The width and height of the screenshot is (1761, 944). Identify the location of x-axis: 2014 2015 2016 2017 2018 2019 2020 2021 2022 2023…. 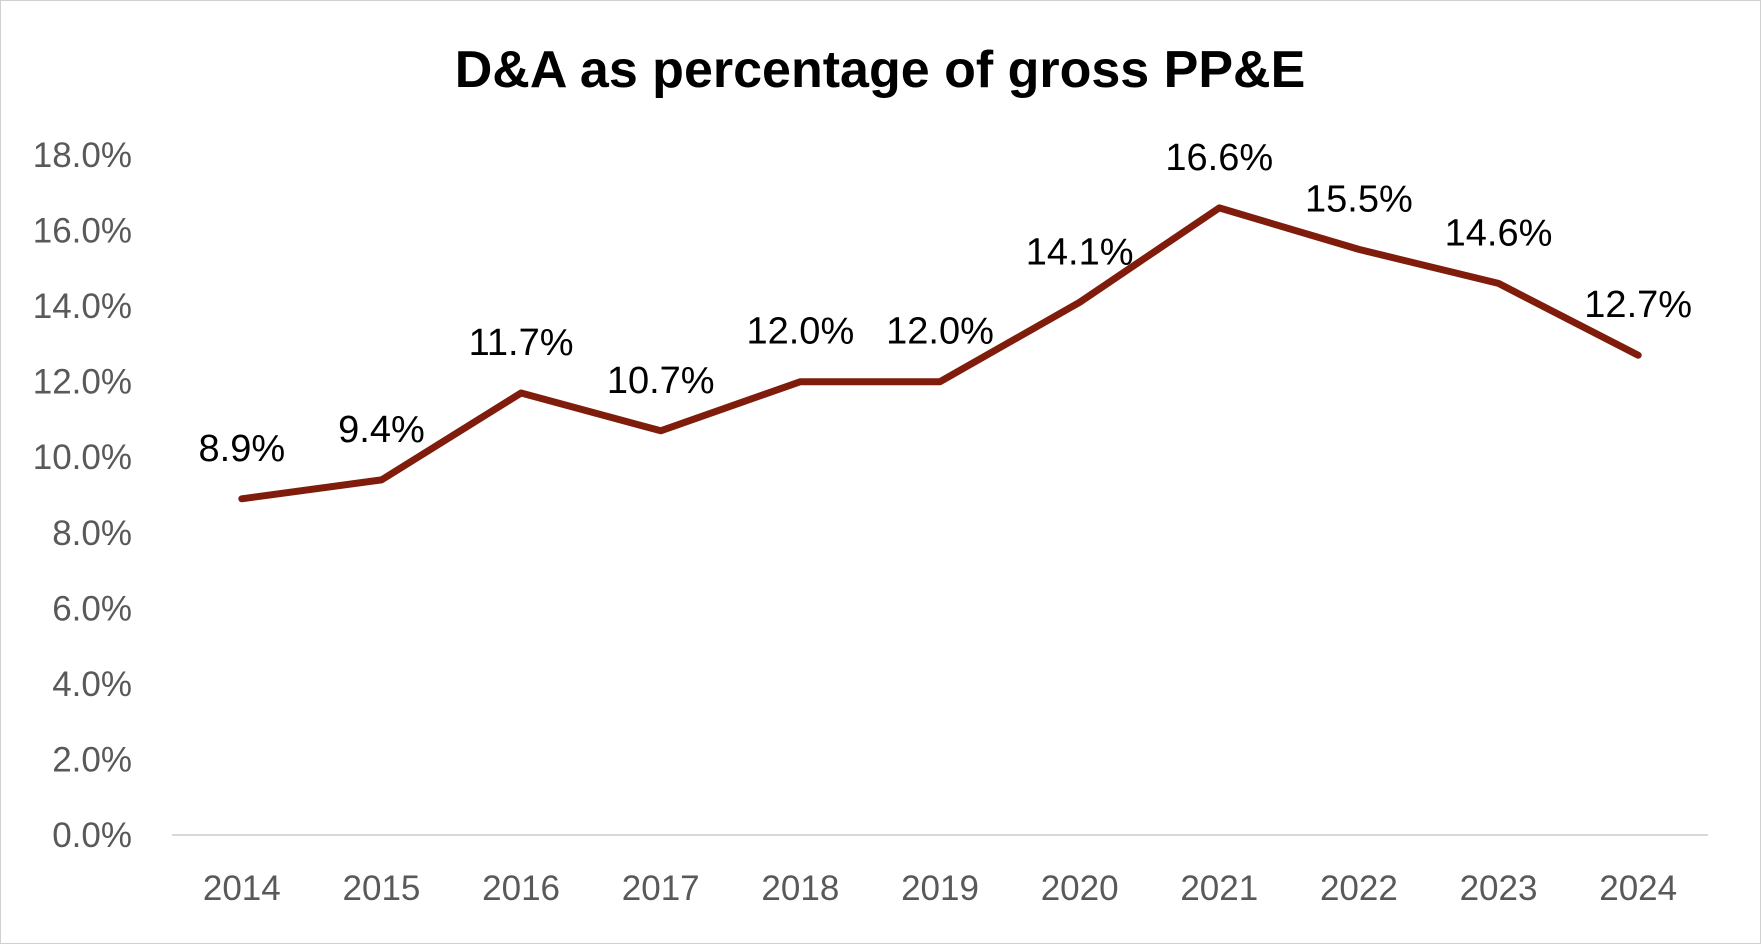
(940, 888).